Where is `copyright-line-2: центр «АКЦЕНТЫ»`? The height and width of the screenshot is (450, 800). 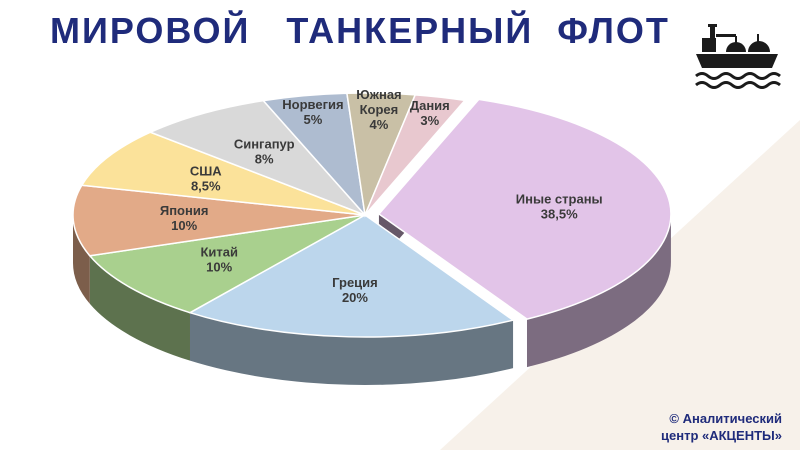
copyright-line-2: центр «АКЦЕНТЫ» is located at coordinates (721, 435).